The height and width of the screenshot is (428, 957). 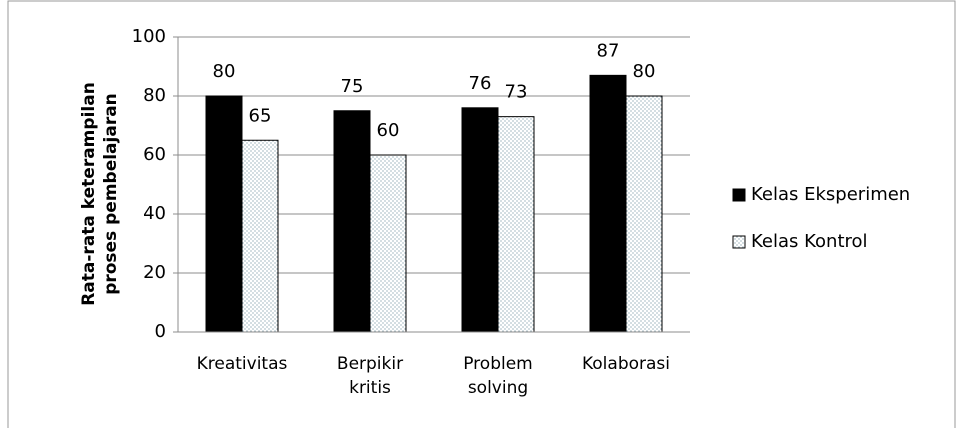 What do you see at coordinates (480, 83) in the screenshot?
I see `value-label: 76` at bounding box center [480, 83].